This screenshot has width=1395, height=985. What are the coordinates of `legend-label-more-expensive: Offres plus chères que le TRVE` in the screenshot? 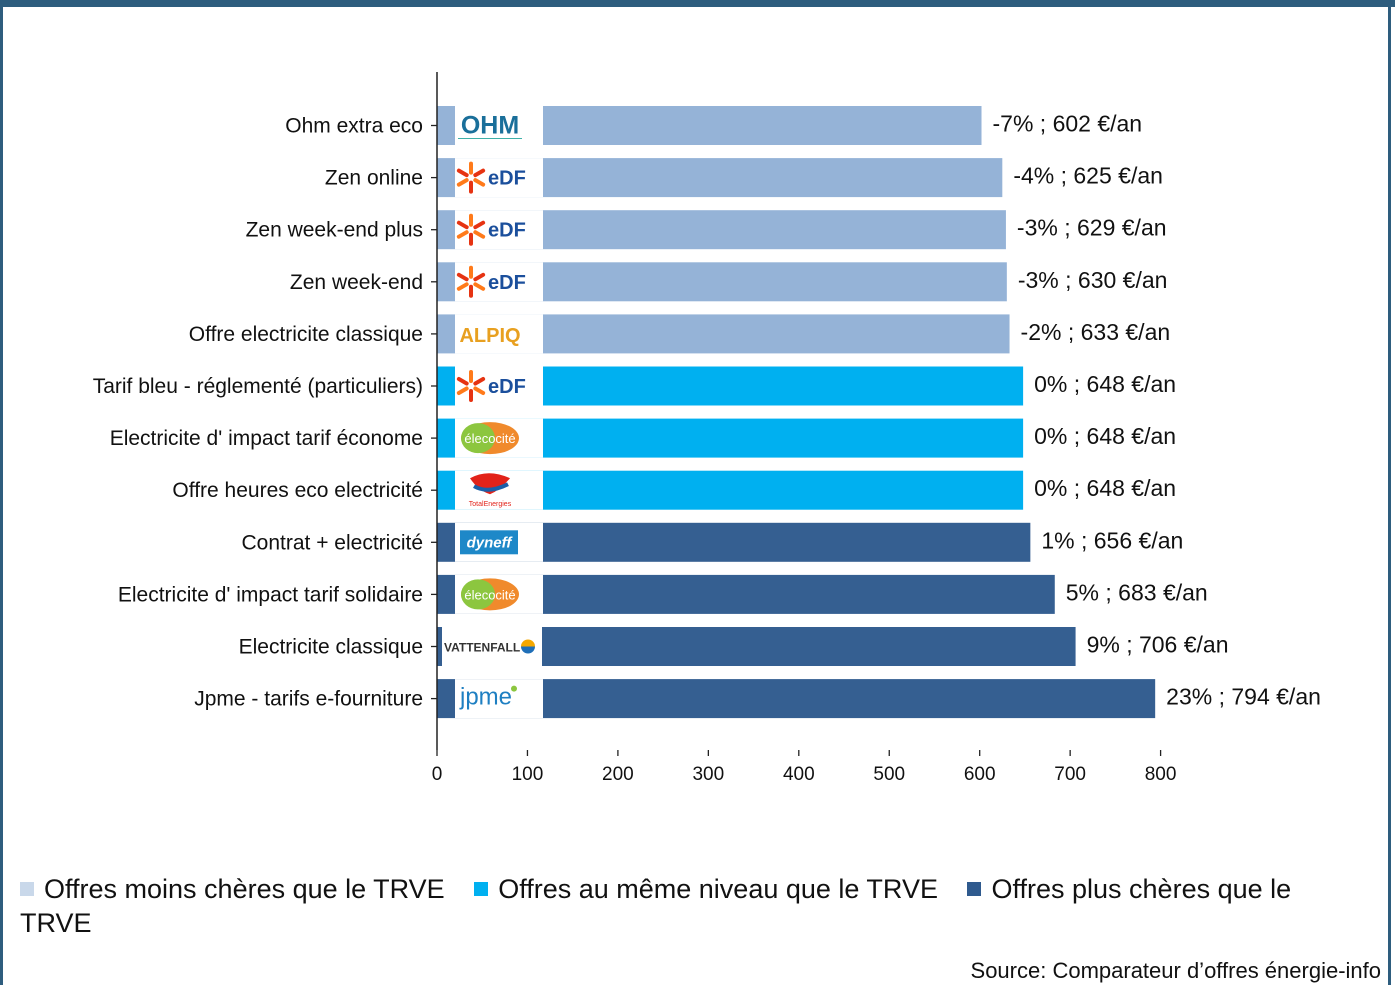 It's located at (656, 906).